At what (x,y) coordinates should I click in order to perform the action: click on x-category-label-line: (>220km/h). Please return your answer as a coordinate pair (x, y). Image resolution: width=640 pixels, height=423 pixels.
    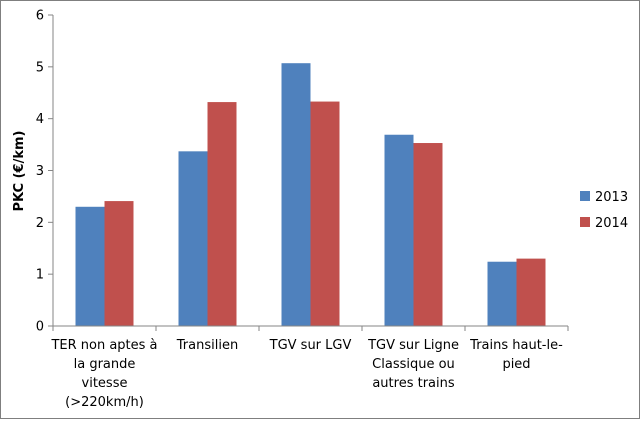
    Looking at the image, I should click on (104, 402).